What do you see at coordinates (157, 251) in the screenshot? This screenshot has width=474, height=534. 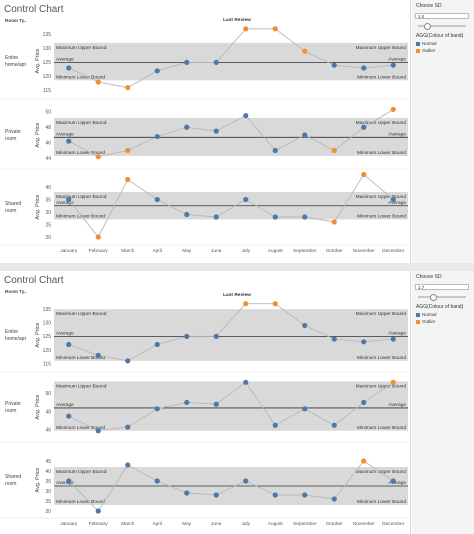 I see `x-tick-label: April` at bounding box center [157, 251].